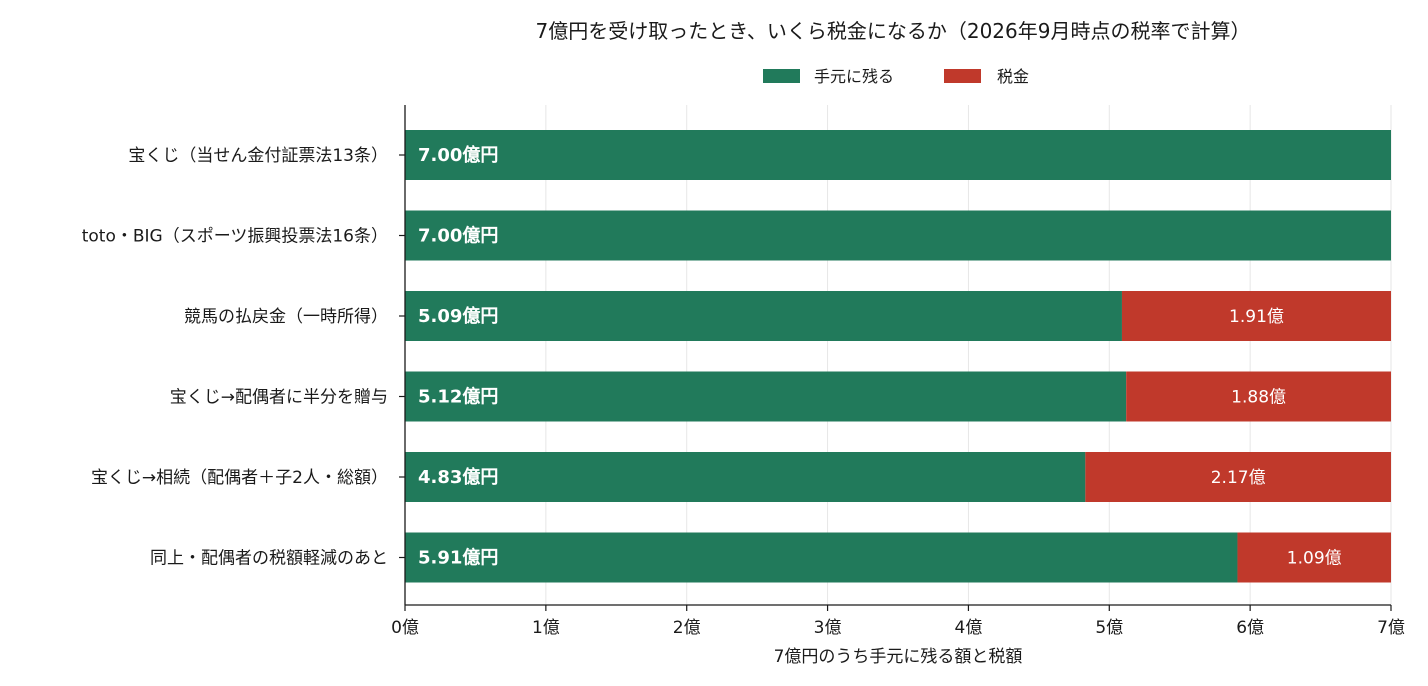 Image resolution: width=1428 pixels, height=686 pixels. What do you see at coordinates (1250, 628) in the screenshot?
I see `x-tick-label-6: 6億` at bounding box center [1250, 628].